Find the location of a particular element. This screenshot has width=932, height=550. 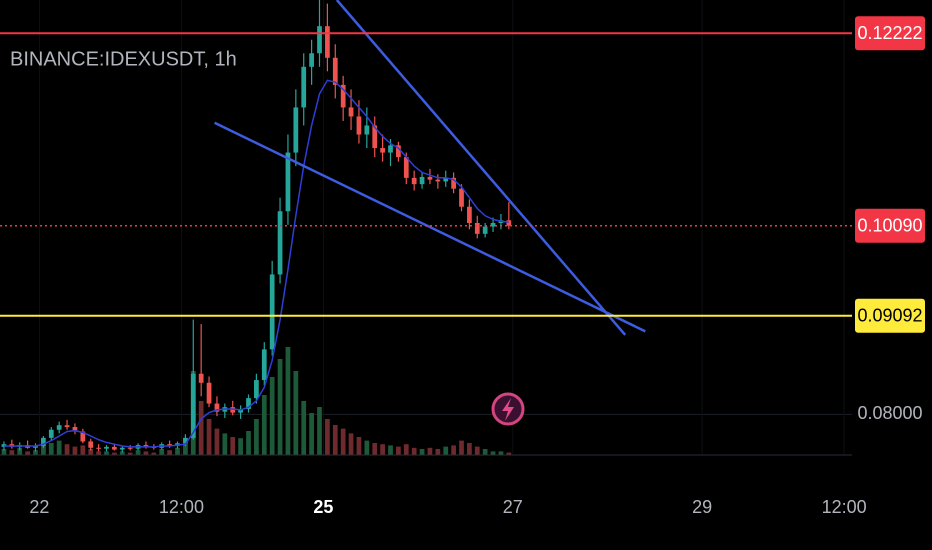

price-label: 0.10090 is located at coordinates (889, 225).